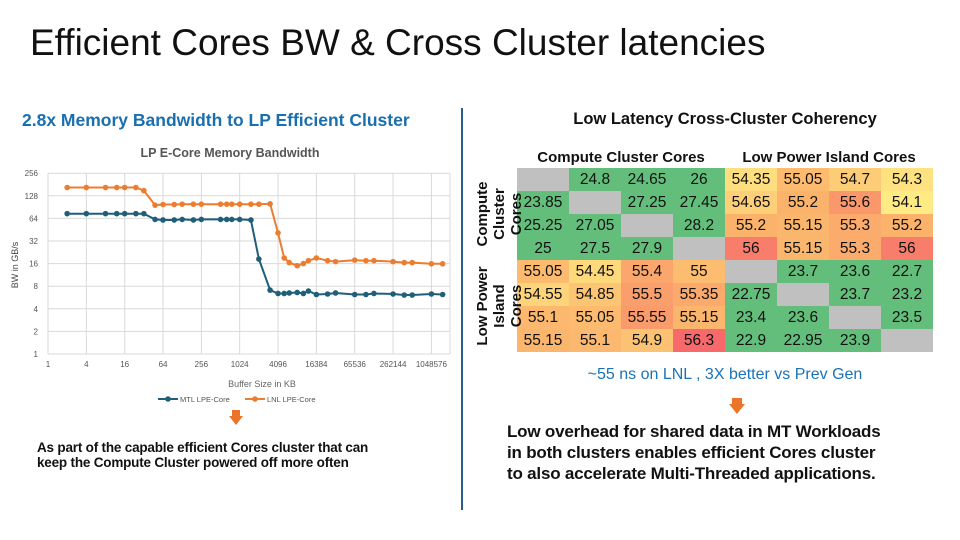  What do you see at coordinates (316, 364) in the screenshot?
I see `x-tick-label: 16384` at bounding box center [316, 364].